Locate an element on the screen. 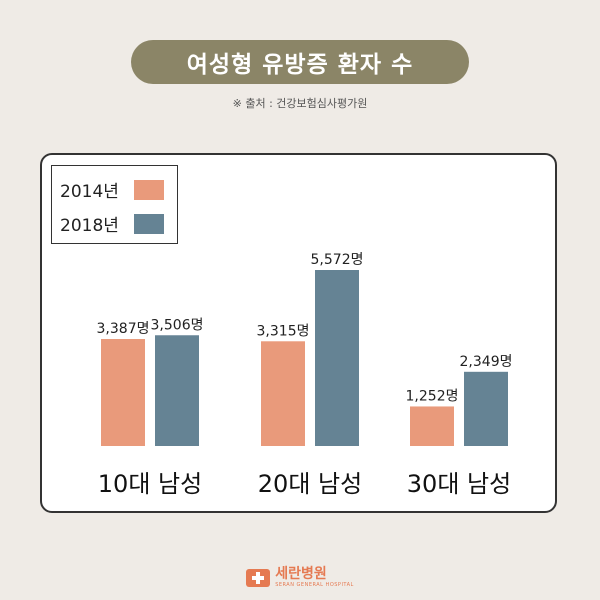 The height and width of the screenshot is (600, 600). page-title: 여성형 유방증 환자 수 is located at coordinates (300, 65).